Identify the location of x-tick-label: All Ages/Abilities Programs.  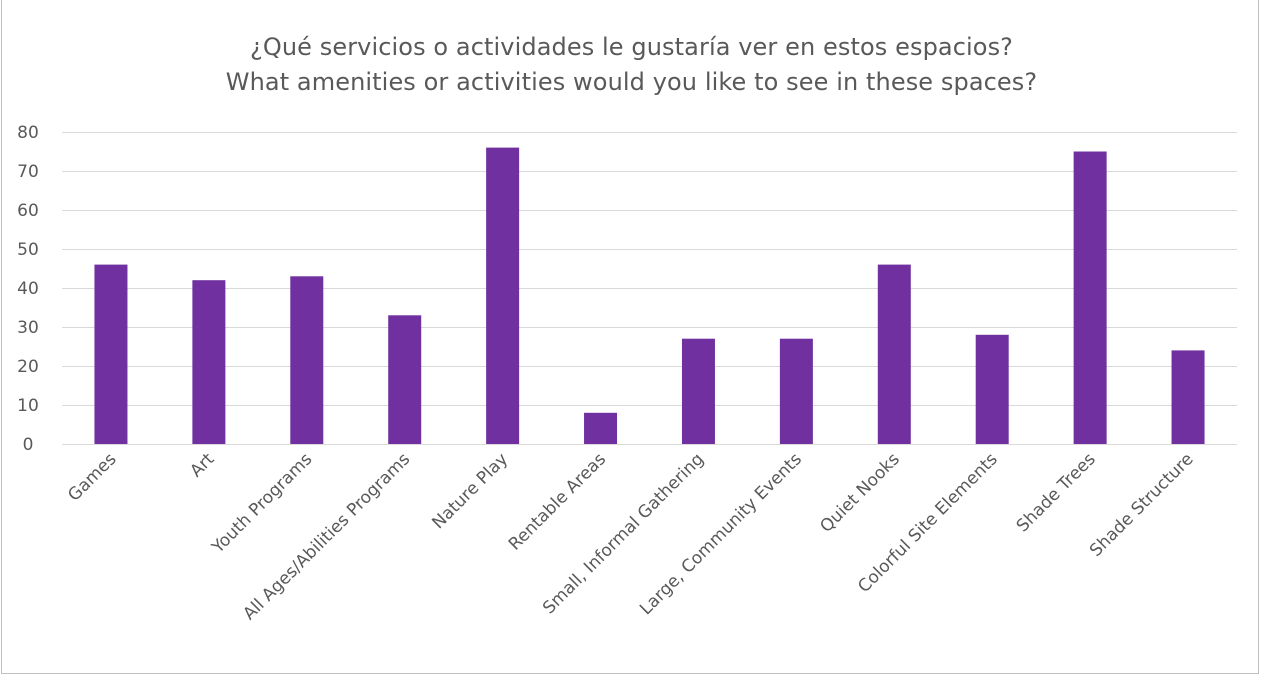
(326, 536).